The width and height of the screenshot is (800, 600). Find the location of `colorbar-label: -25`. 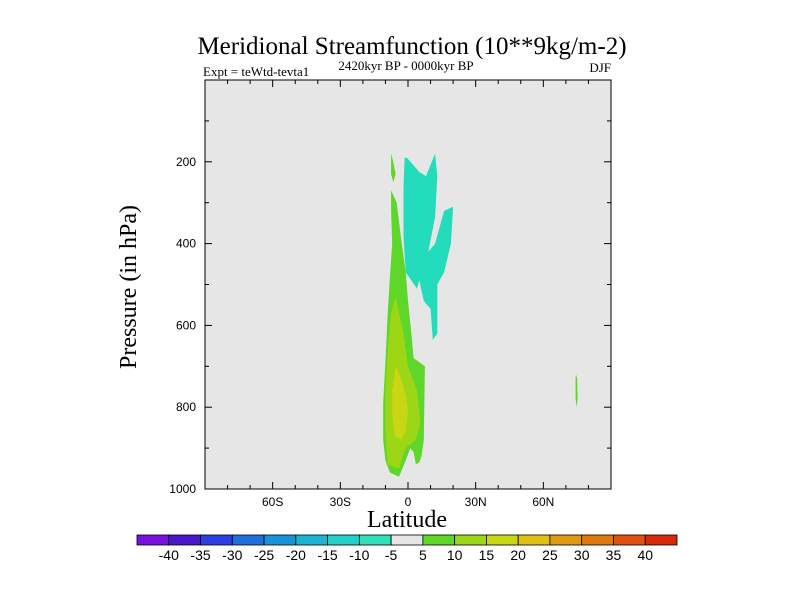

colorbar-label: -25 is located at coordinates (264, 555).